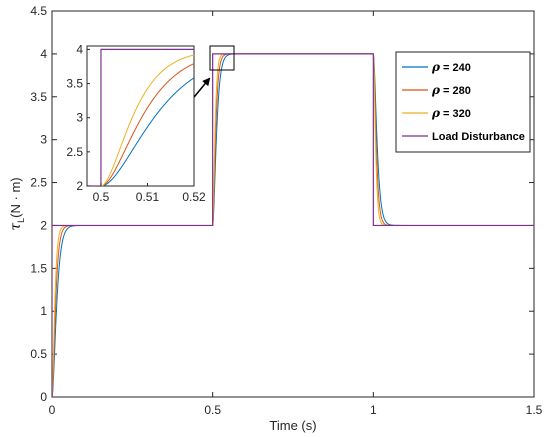 The height and width of the screenshot is (437, 550). I want to click on x-axis-label: Time (s), so click(292, 425).